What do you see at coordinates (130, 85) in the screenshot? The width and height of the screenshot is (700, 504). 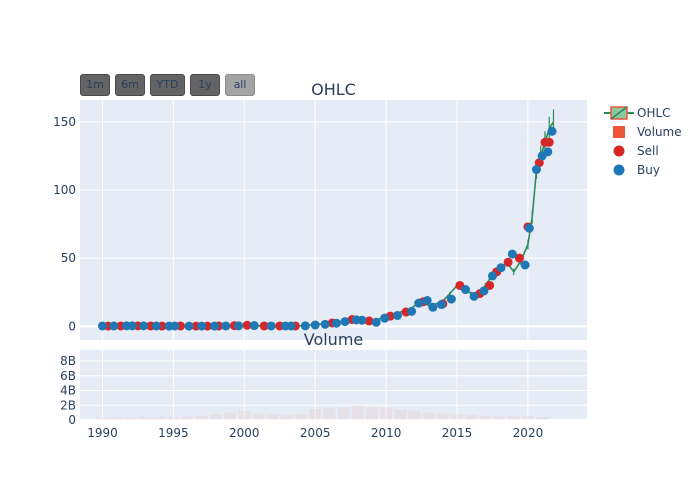 I see `range-button-6m: 6m` at bounding box center [130, 85].